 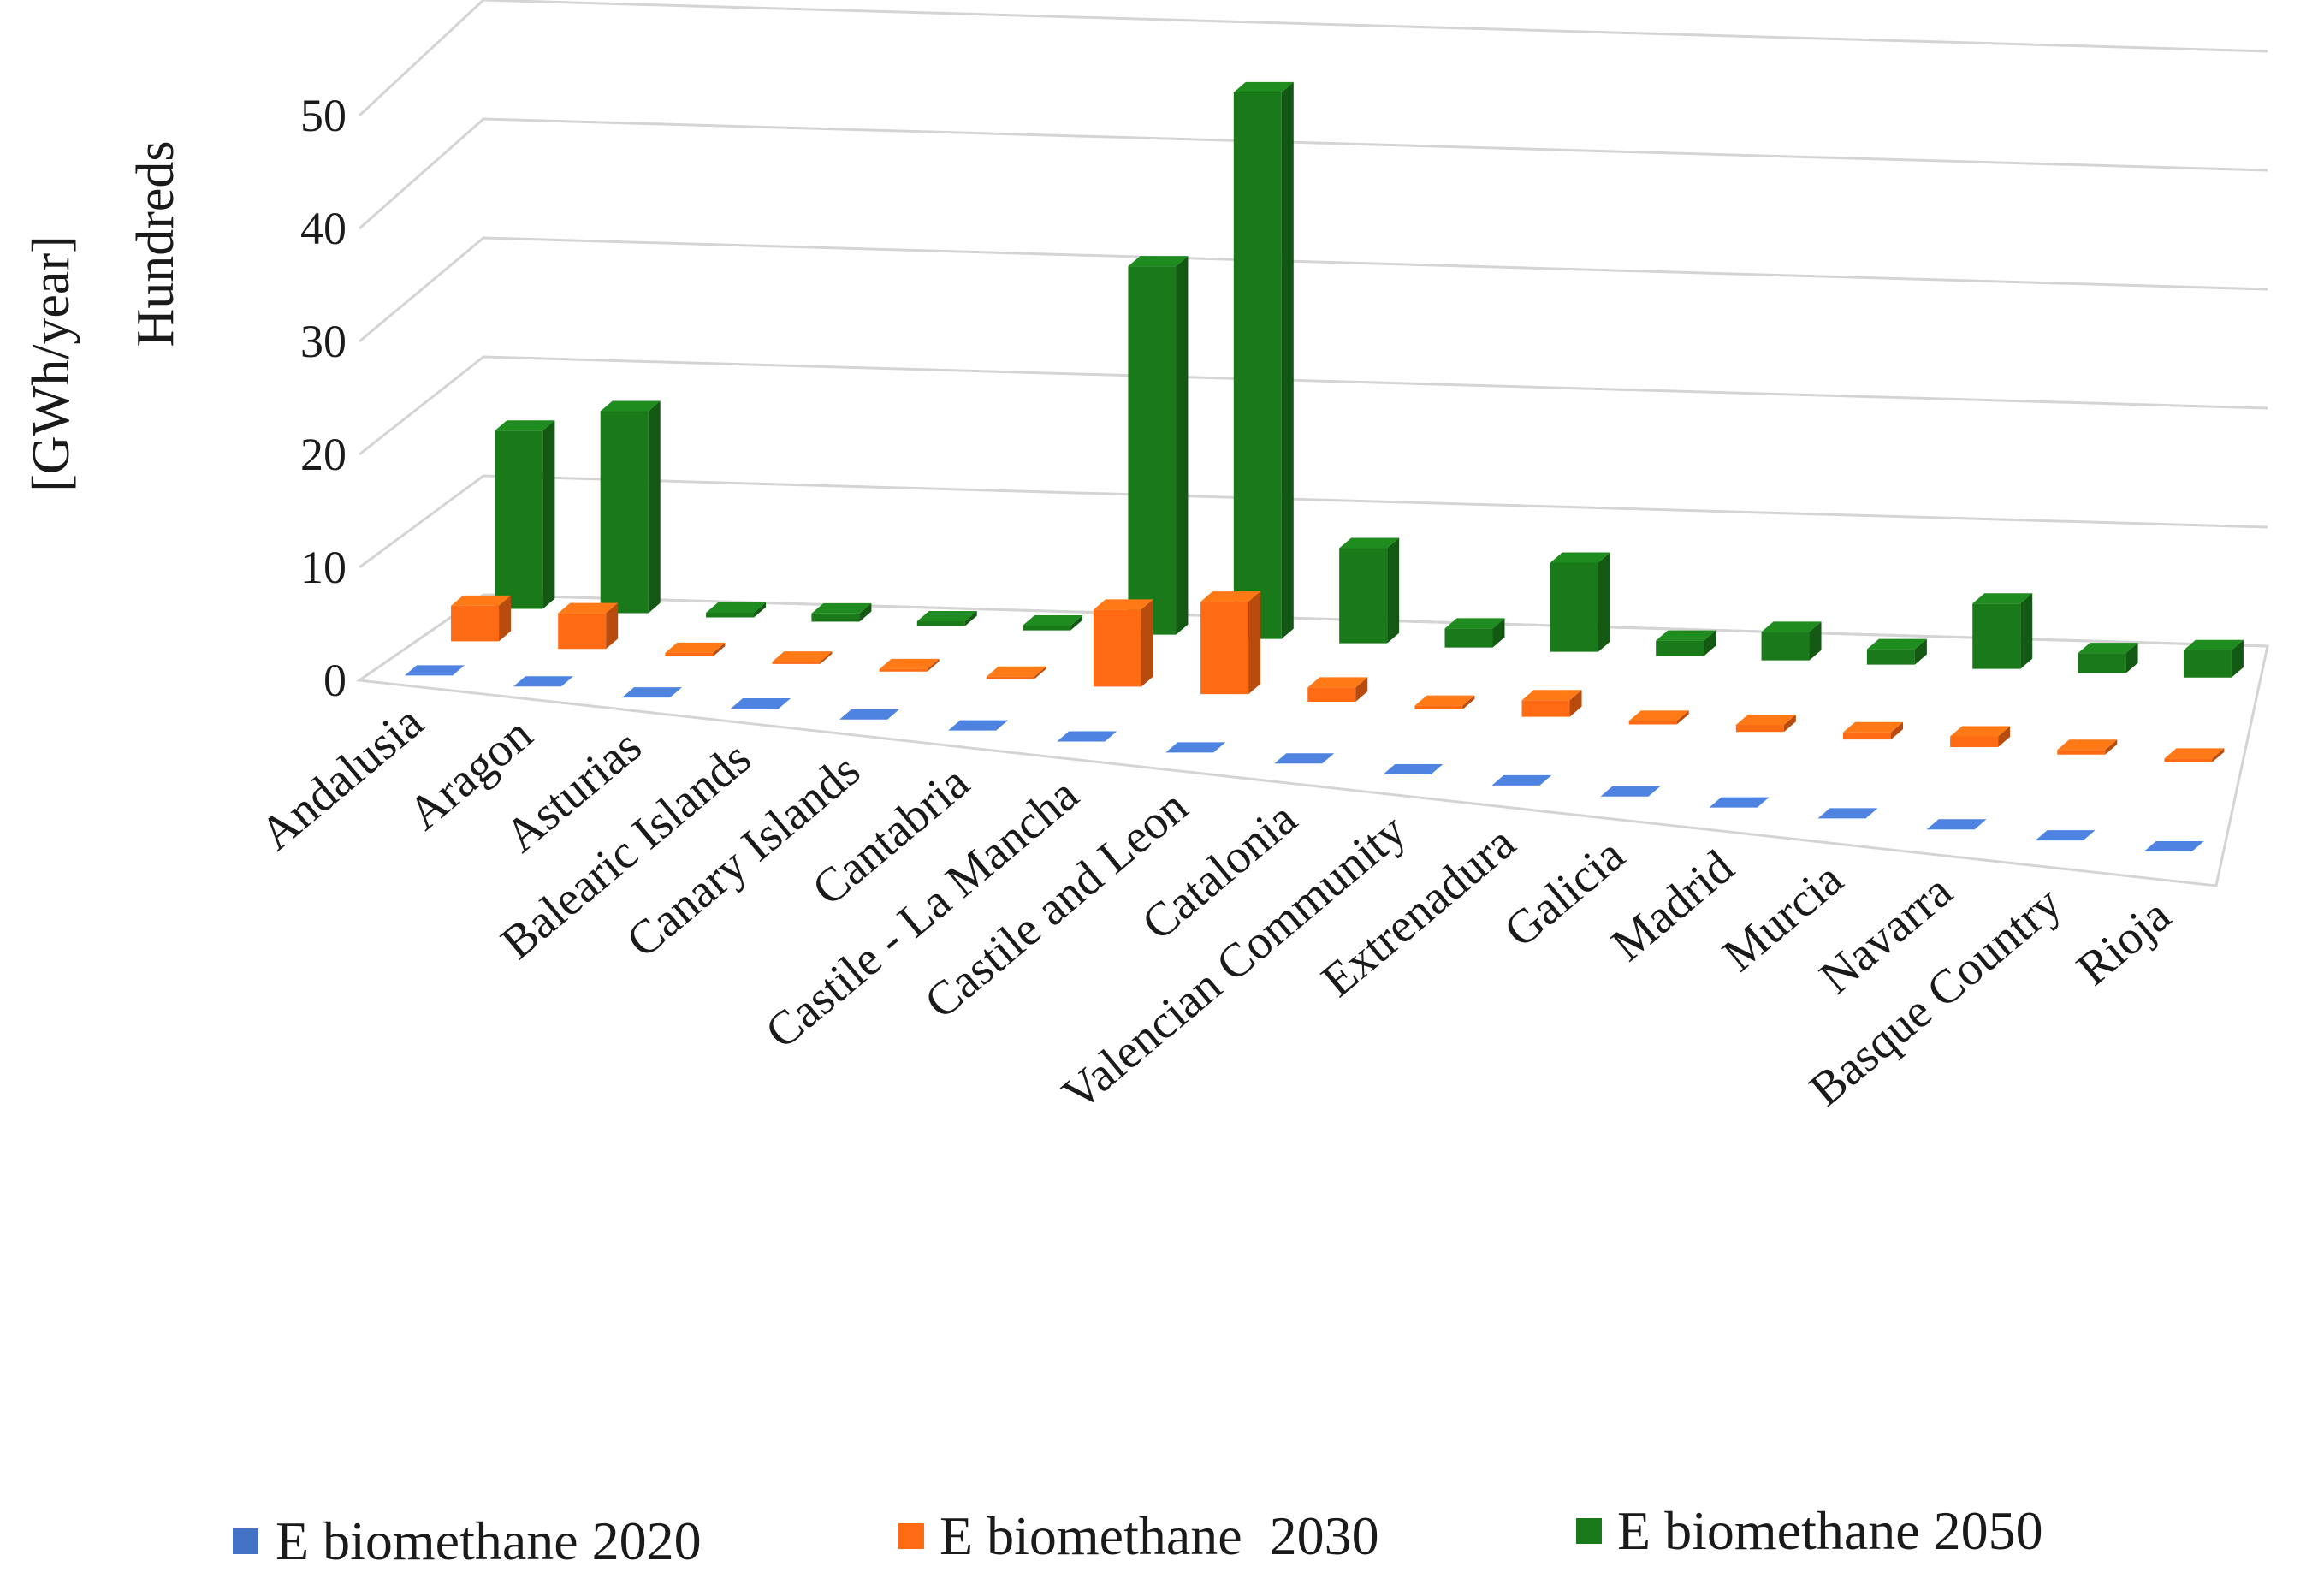 I want to click on legend-label-2030: E biomethane 2030, so click(x=1159, y=1535).